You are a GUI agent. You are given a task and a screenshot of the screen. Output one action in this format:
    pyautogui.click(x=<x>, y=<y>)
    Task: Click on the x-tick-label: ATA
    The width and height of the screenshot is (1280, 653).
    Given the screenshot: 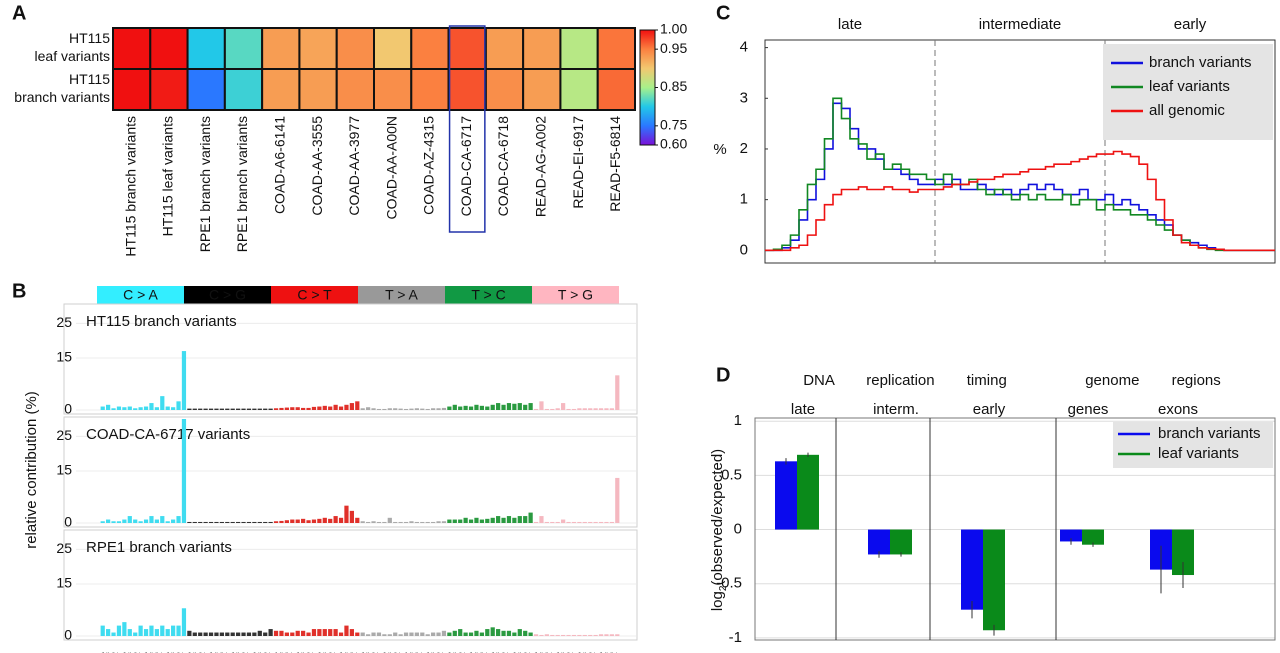 What is the action you would take?
    pyautogui.click(x=535, y=652)
    